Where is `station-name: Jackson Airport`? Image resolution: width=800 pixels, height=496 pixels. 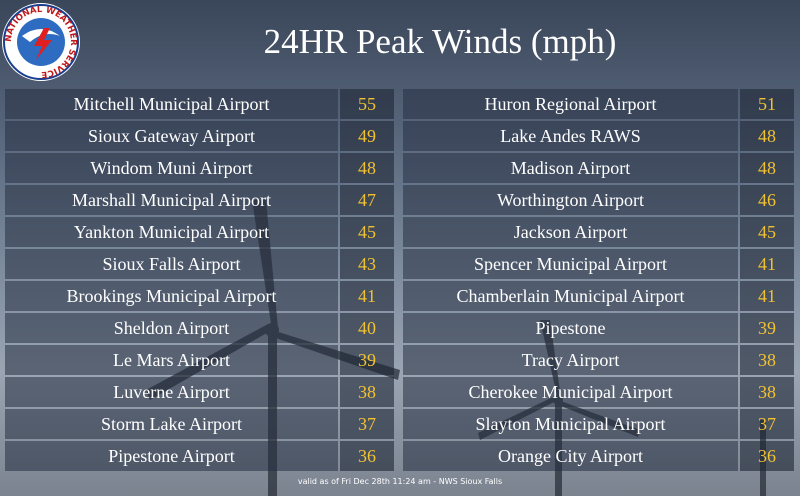
station-name: Jackson Airport is located at coordinates (570, 232).